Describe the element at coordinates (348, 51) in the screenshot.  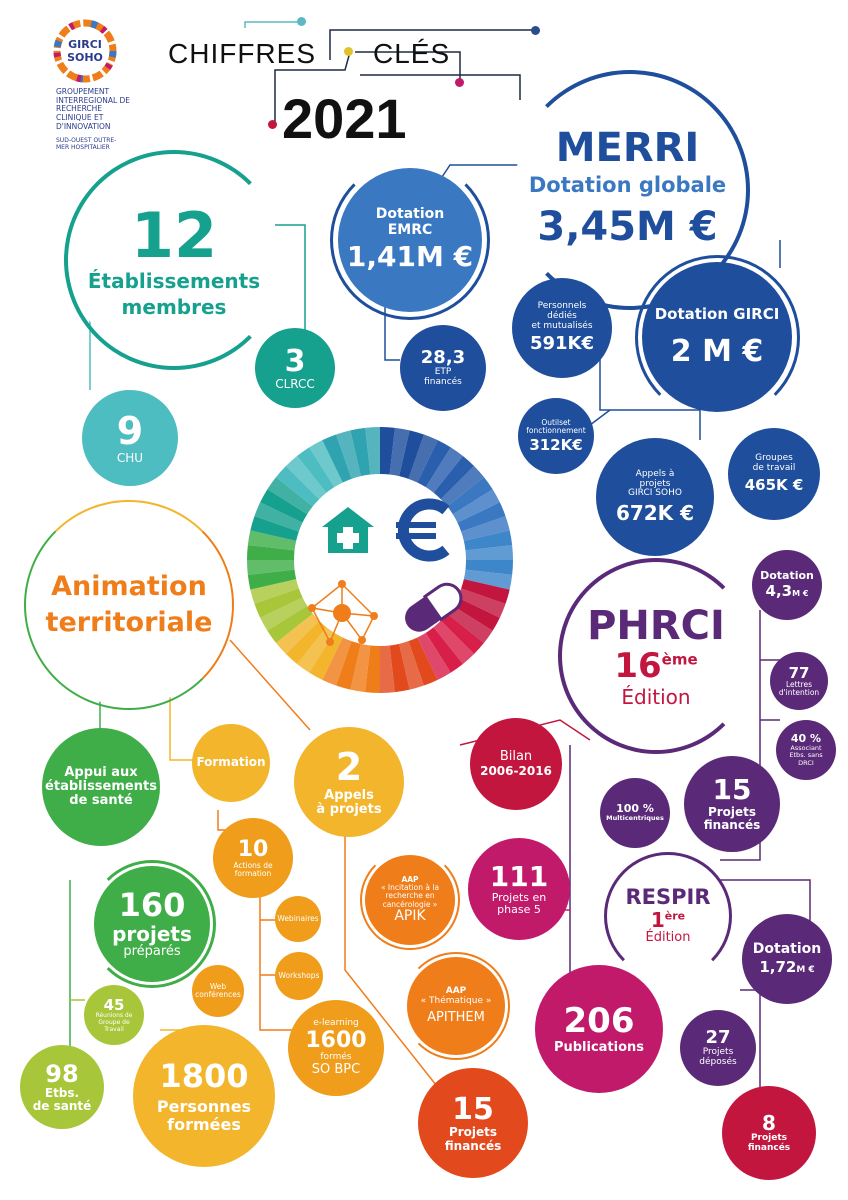
I see `dot-yellow` at that location.